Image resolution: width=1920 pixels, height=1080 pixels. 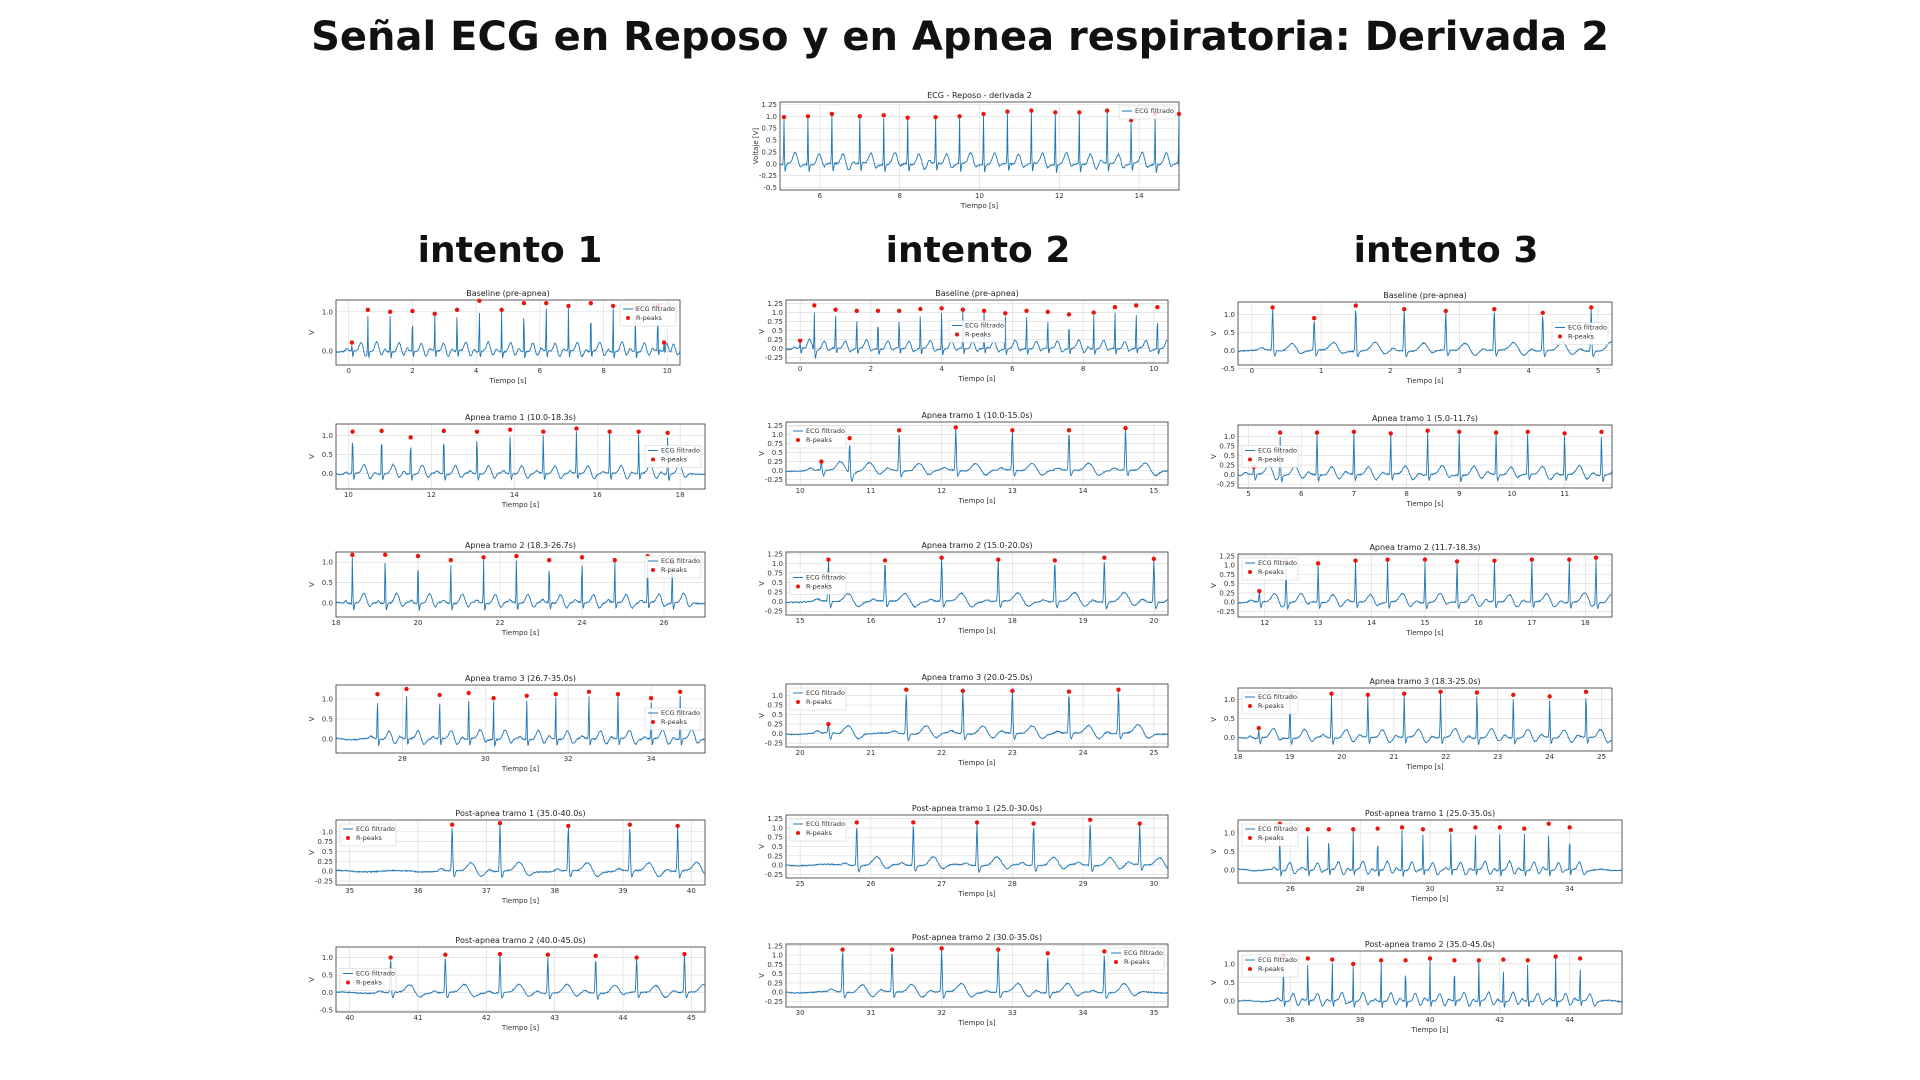 What do you see at coordinates (691, 891) in the screenshot?
I see `x-tick-label: 40` at bounding box center [691, 891].